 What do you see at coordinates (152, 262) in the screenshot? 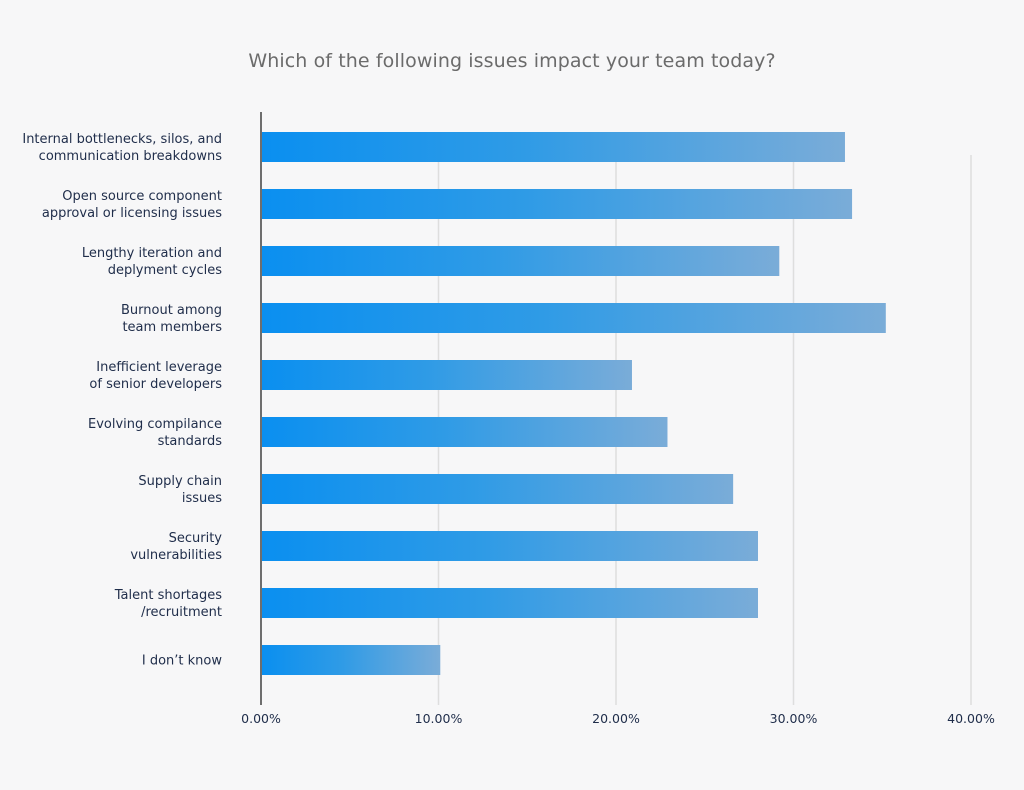
I see `category-label: Lengthy iteration and deplyment cycles` at bounding box center [152, 262].